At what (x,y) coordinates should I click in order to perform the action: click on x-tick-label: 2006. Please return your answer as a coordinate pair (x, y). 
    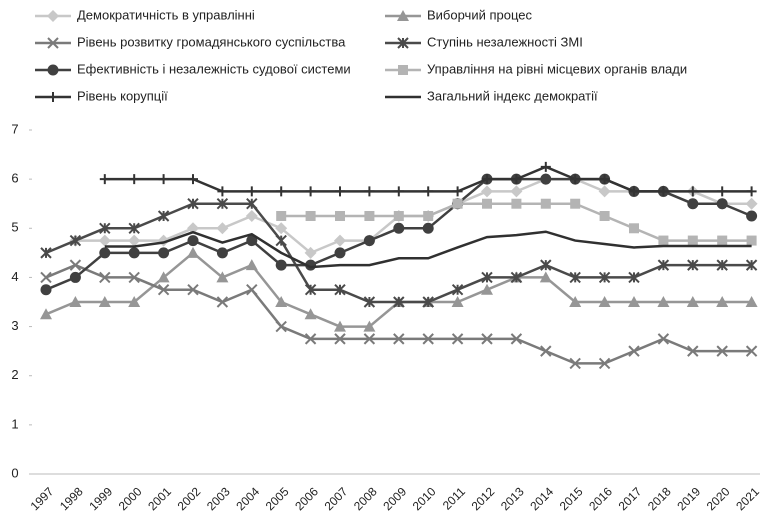
    Looking at the image, I should click on (306, 498).